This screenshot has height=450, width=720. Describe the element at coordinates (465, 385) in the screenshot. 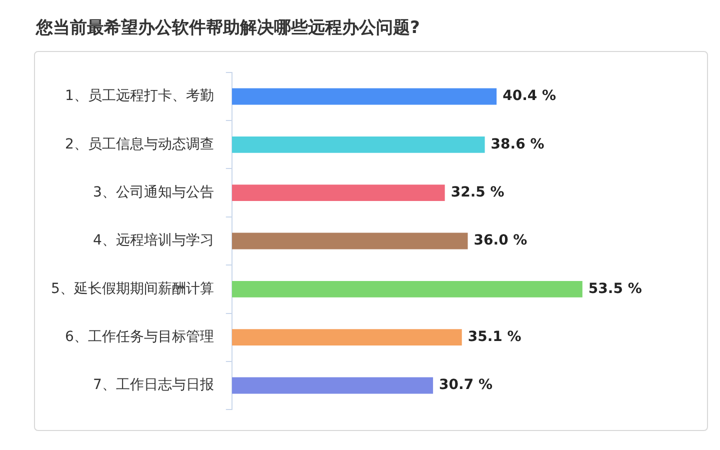

I see `data-label: 30.7 %` at that location.